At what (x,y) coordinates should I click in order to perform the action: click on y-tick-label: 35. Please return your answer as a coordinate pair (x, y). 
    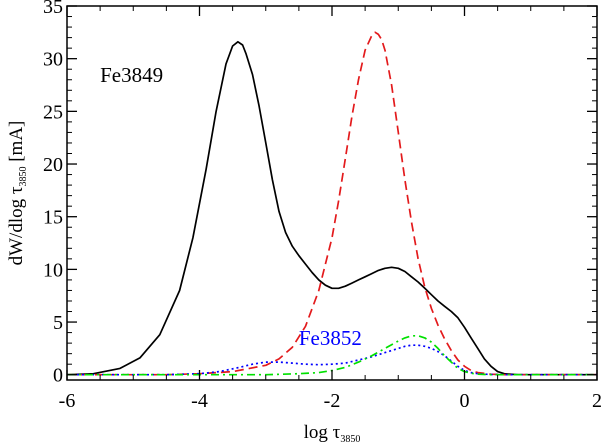
    Looking at the image, I should click on (53, 9).